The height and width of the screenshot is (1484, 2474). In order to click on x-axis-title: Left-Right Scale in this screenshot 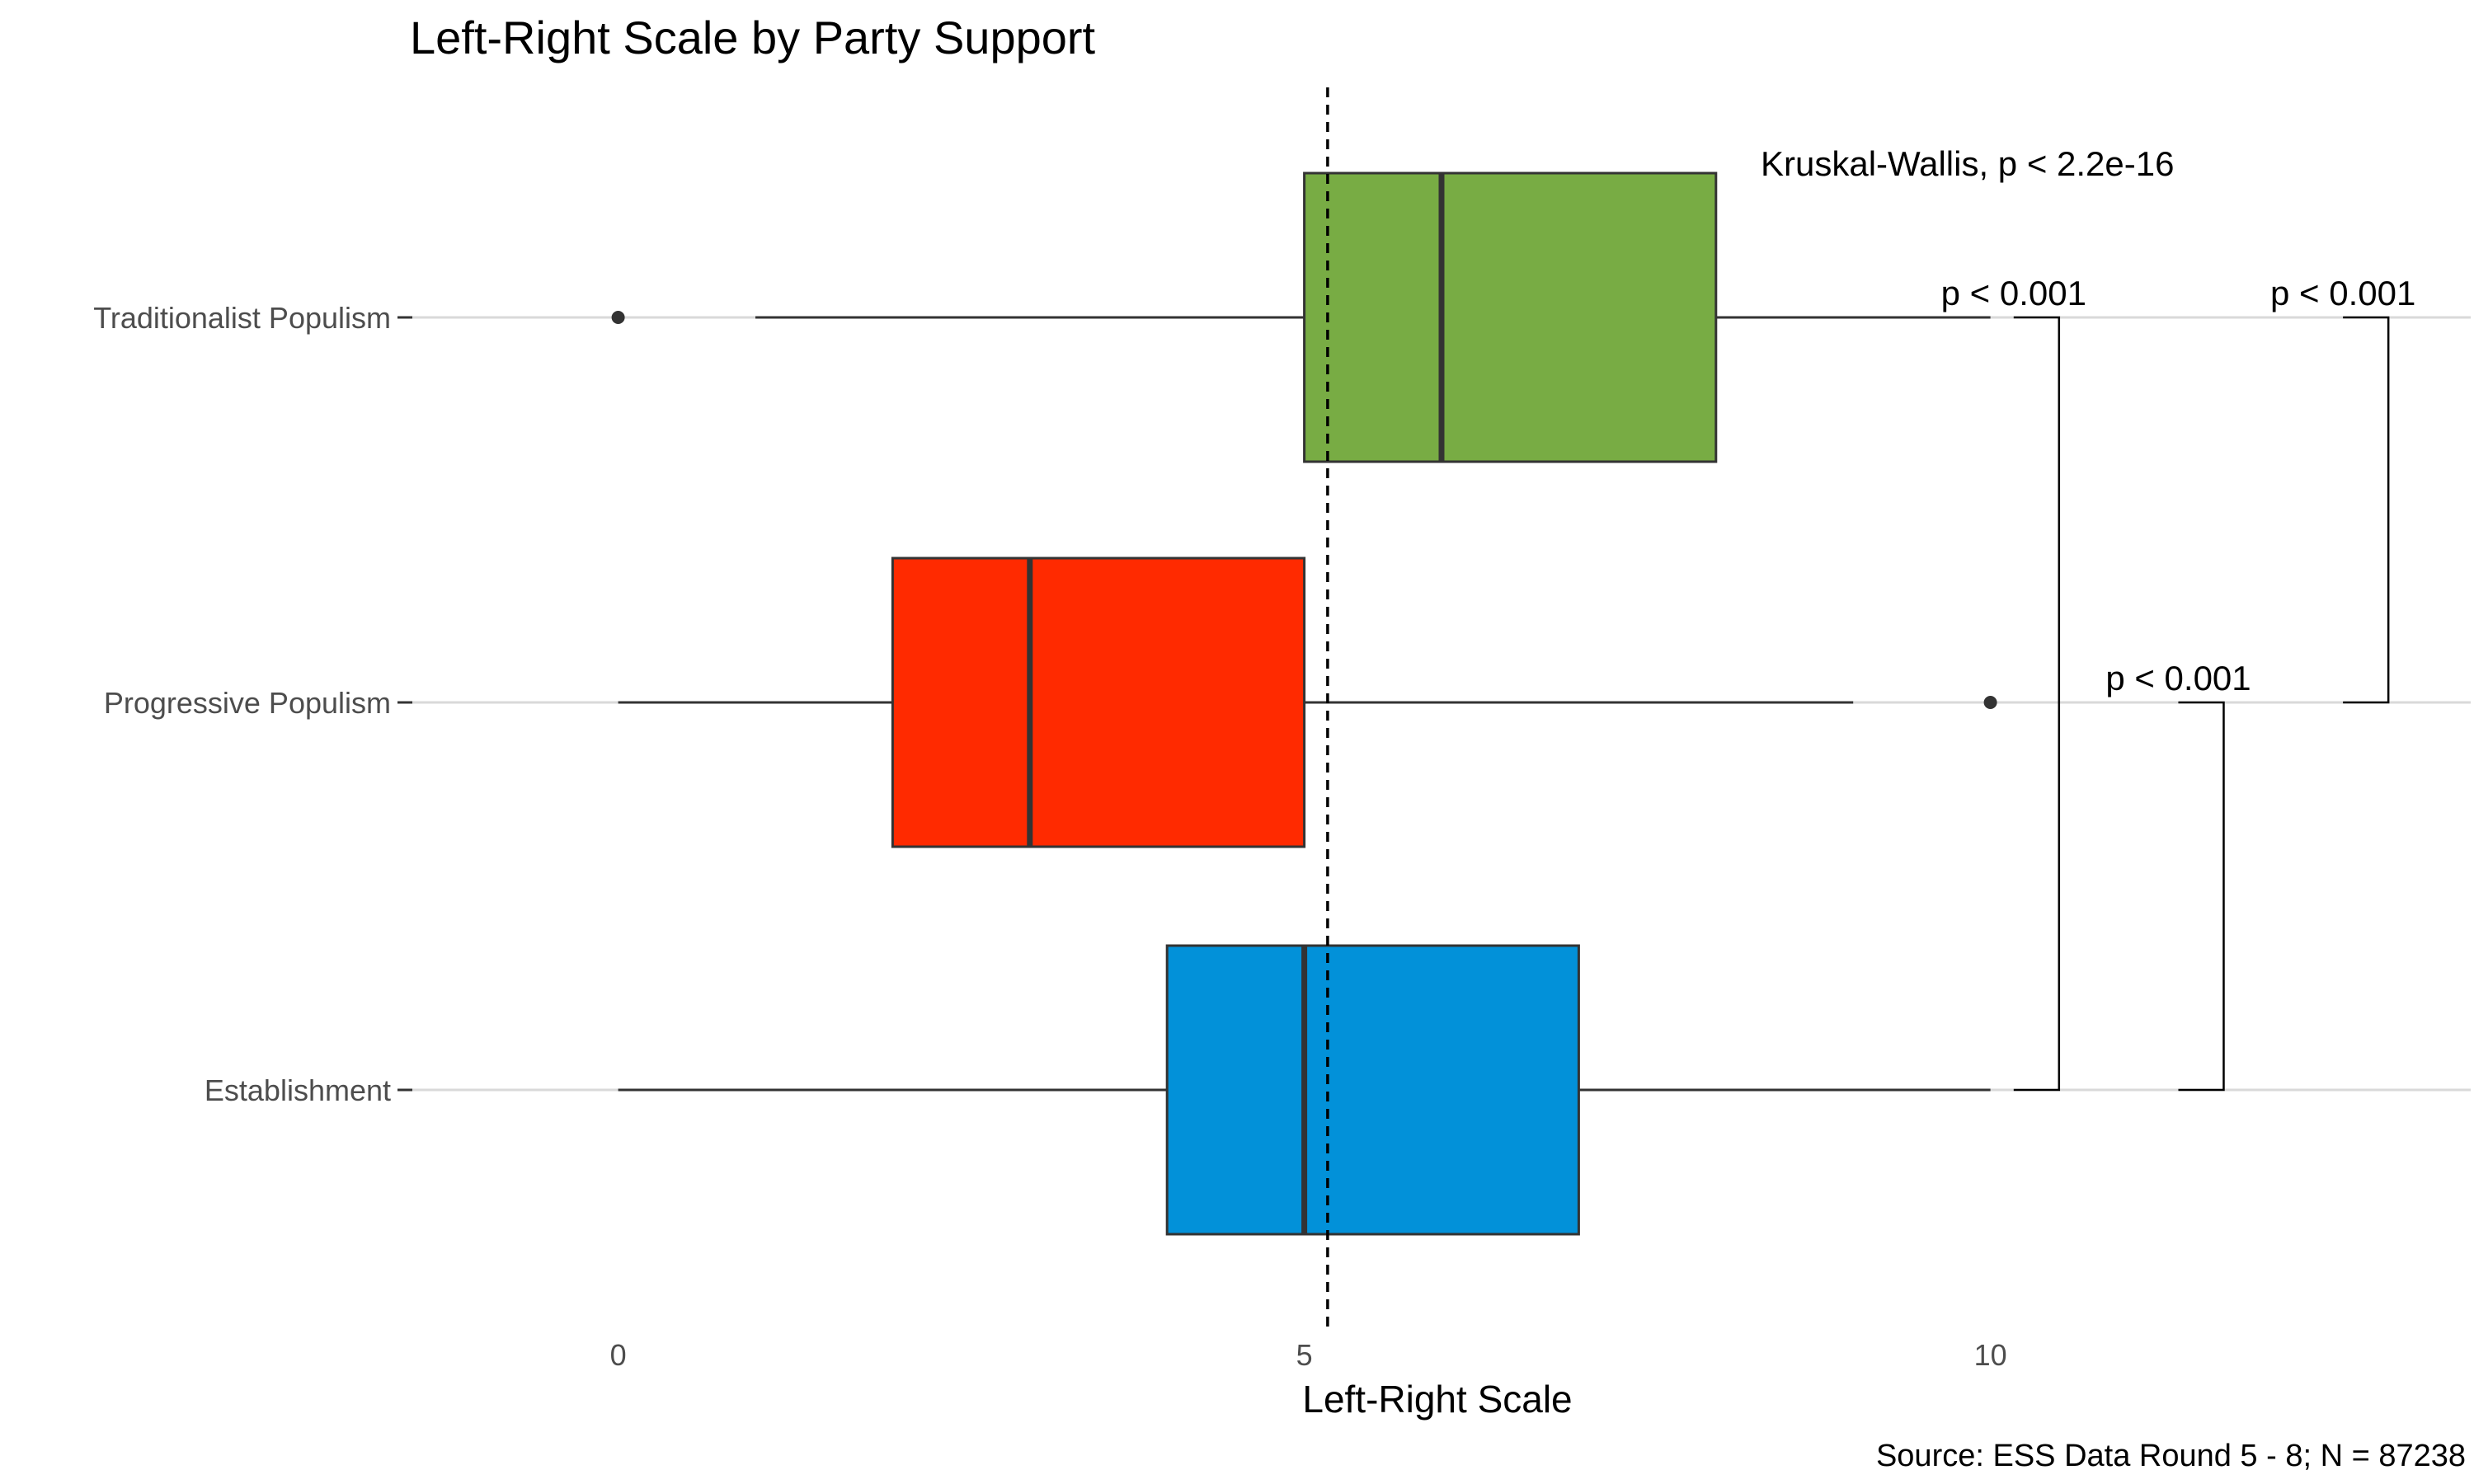, I will do `click(1437, 1399)`.